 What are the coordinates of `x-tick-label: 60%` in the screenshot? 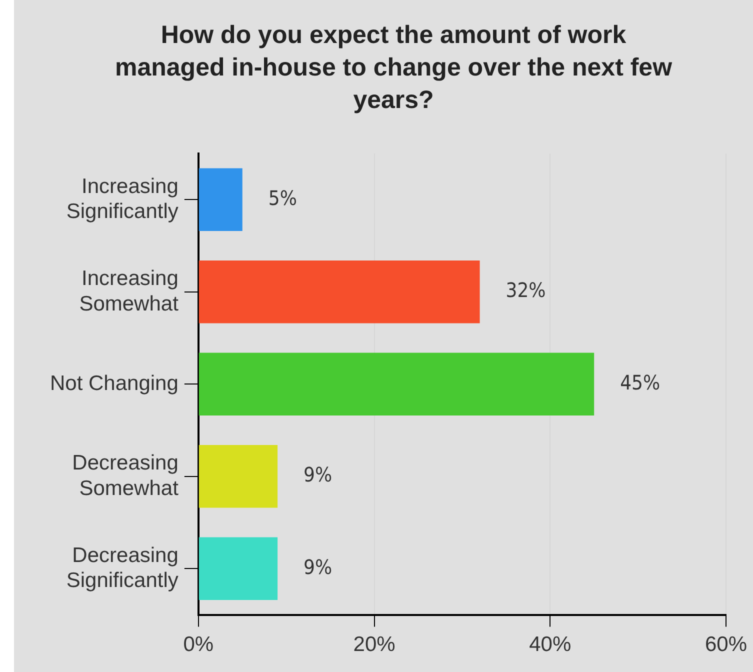 It's located at (725, 644).